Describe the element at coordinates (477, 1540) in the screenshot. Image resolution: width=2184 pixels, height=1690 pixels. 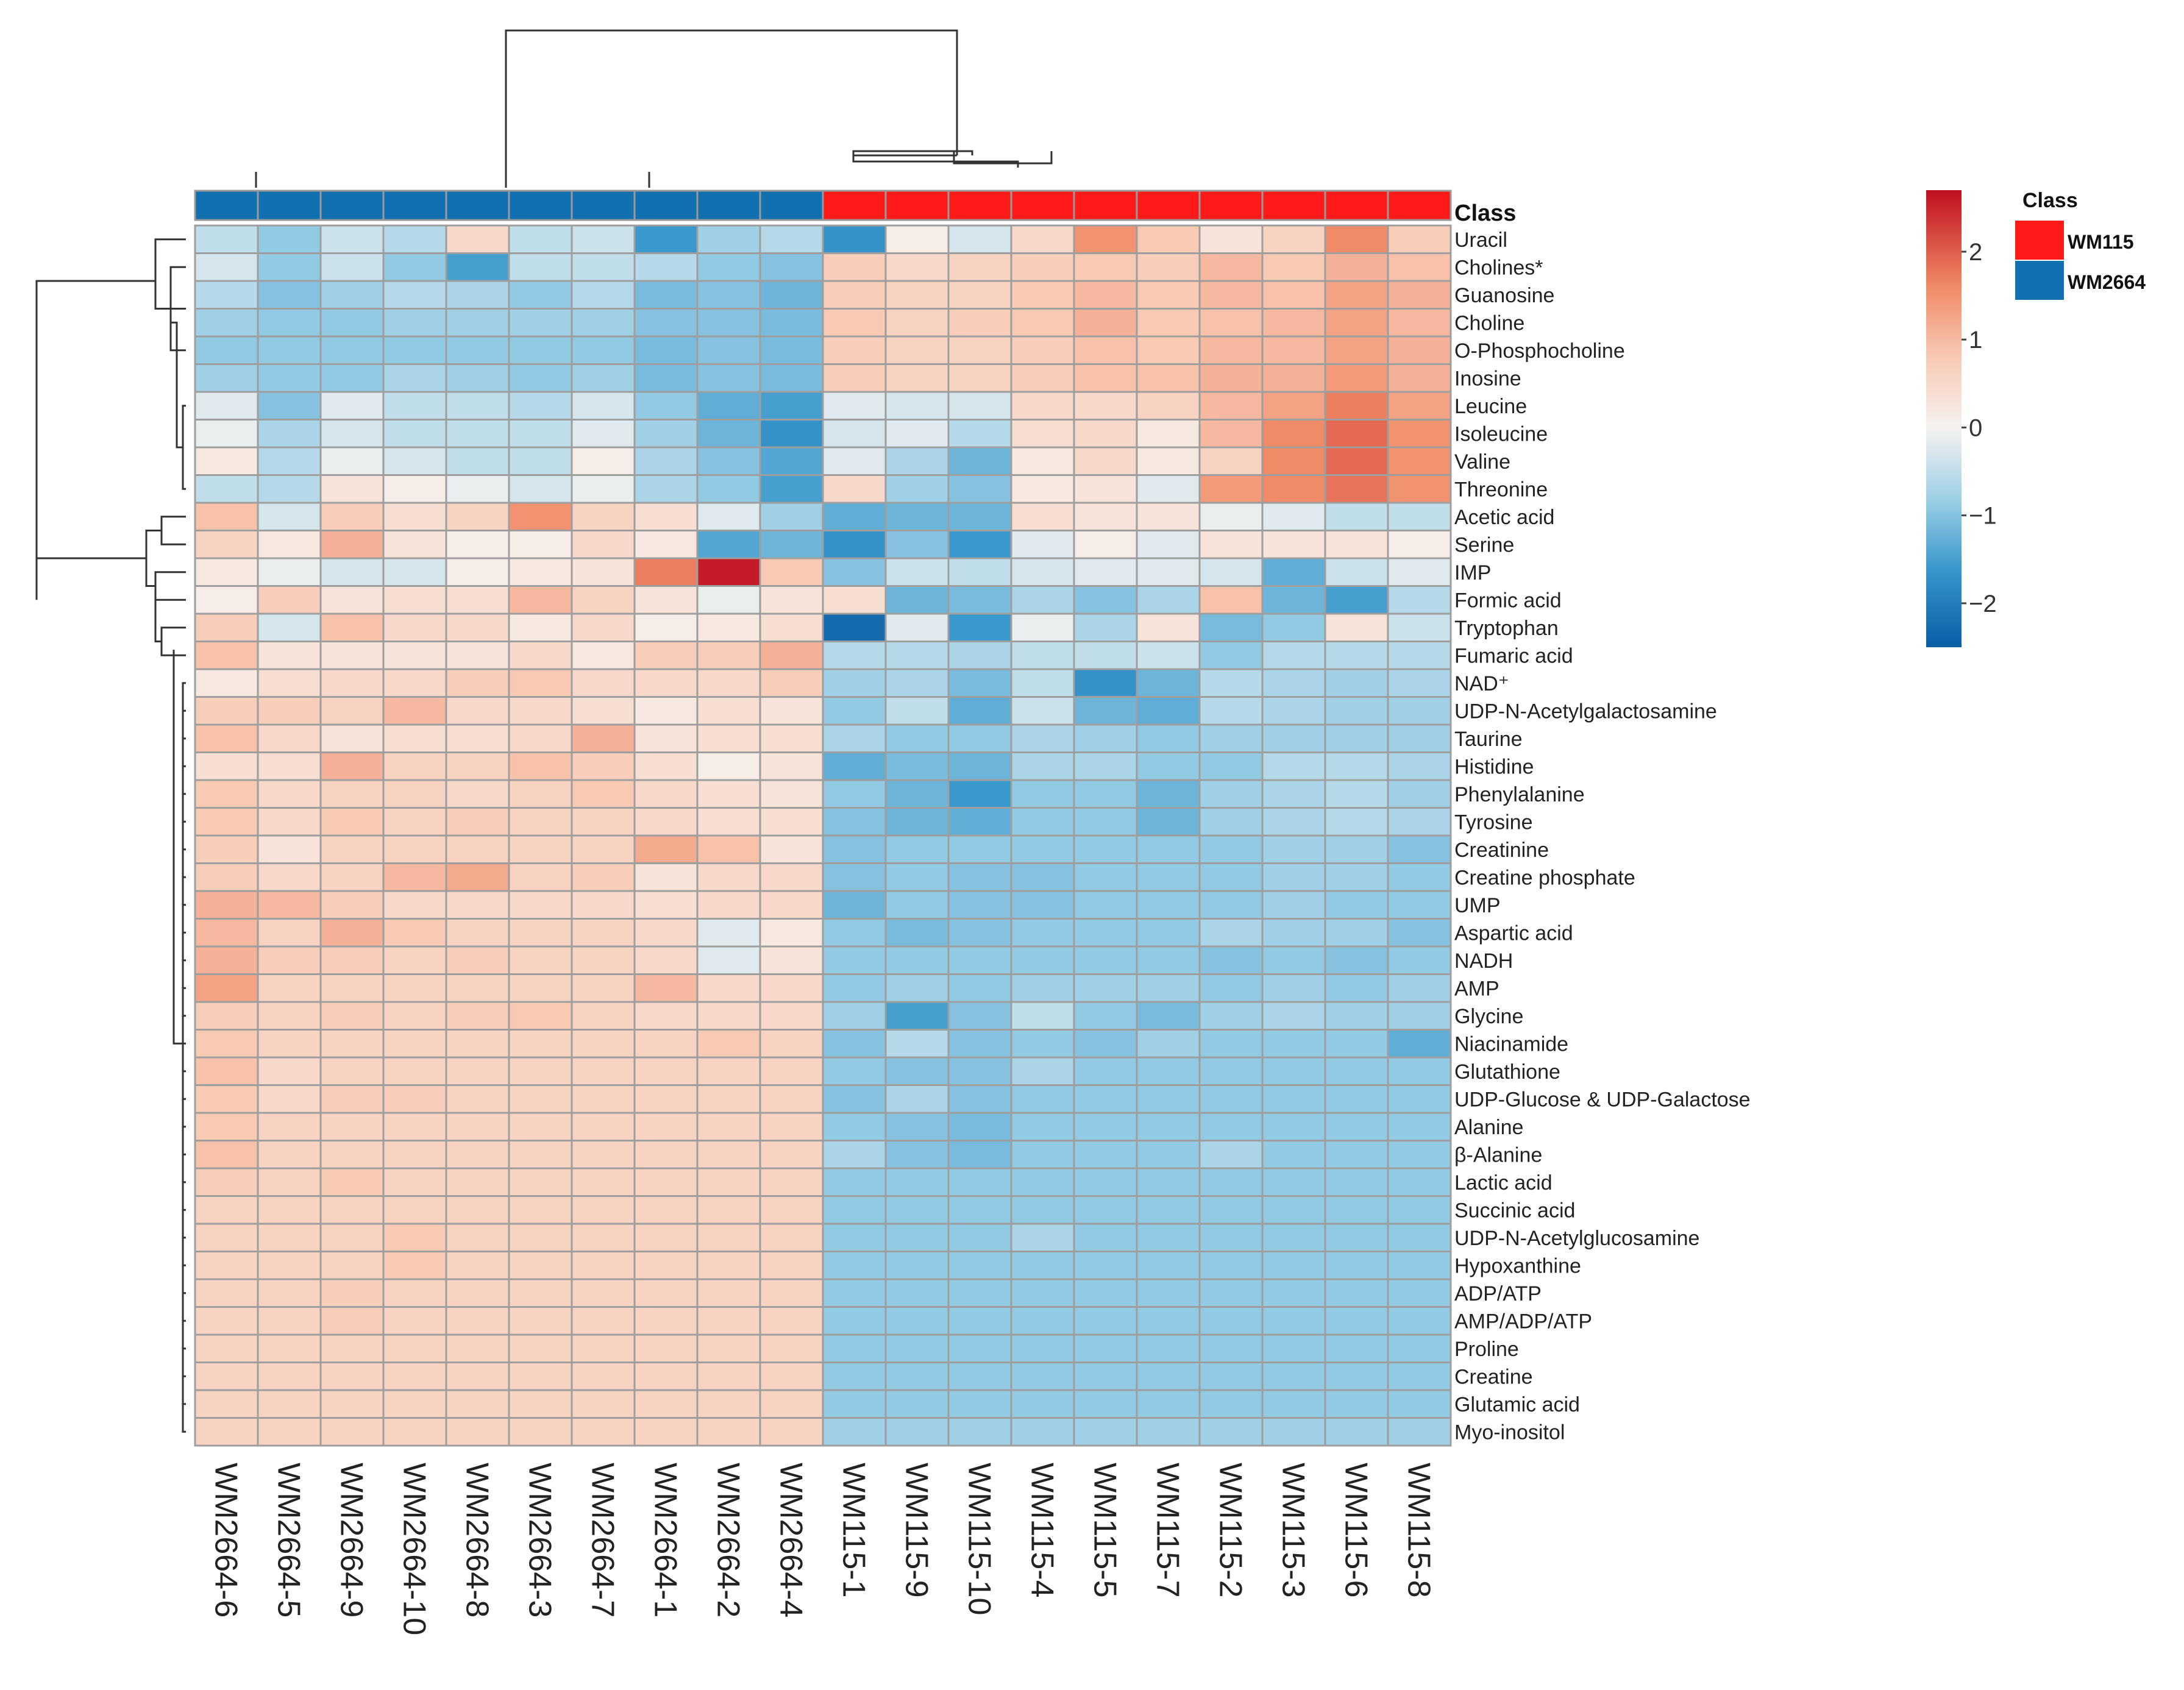
I see `column-label: WM2664-8` at that location.